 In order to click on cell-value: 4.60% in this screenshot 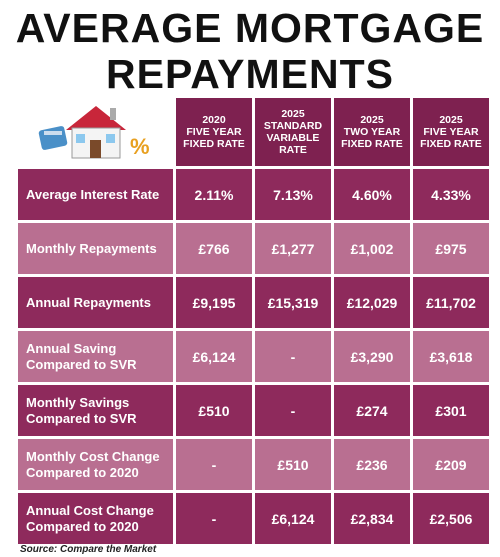, I will do `click(372, 194)`.